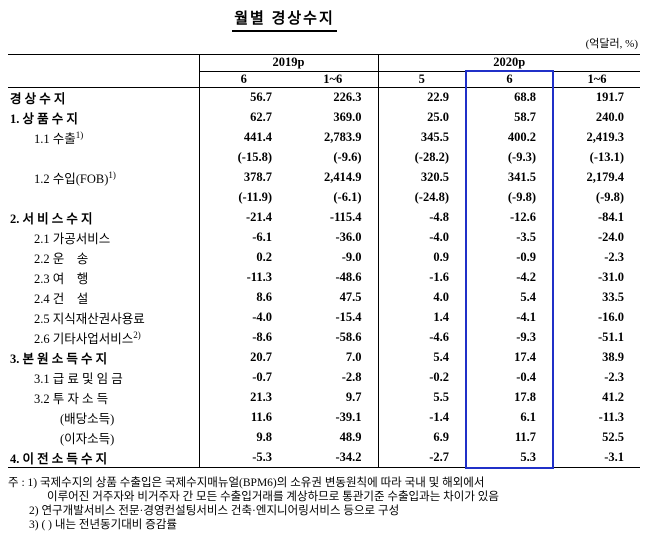 The width and height of the screenshot is (647, 534). What do you see at coordinates (510, 337) in the screenshot?
I see `cell-value: -9.3` at bounding box center [510, 337].